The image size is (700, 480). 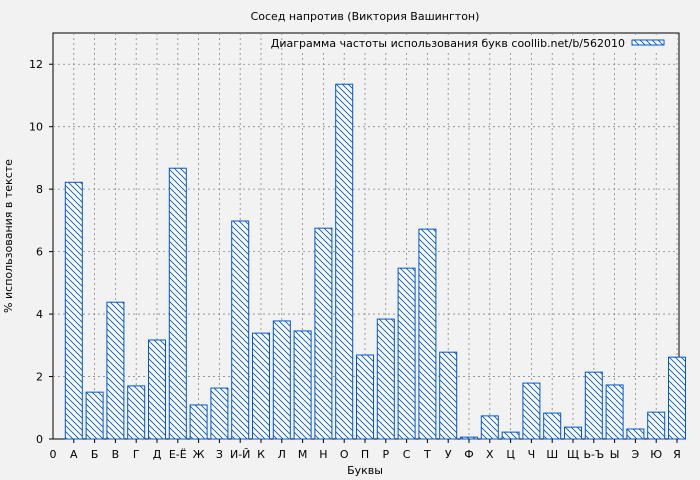 I want to click on x-tick-label: Х, so click(x=490, y=454).